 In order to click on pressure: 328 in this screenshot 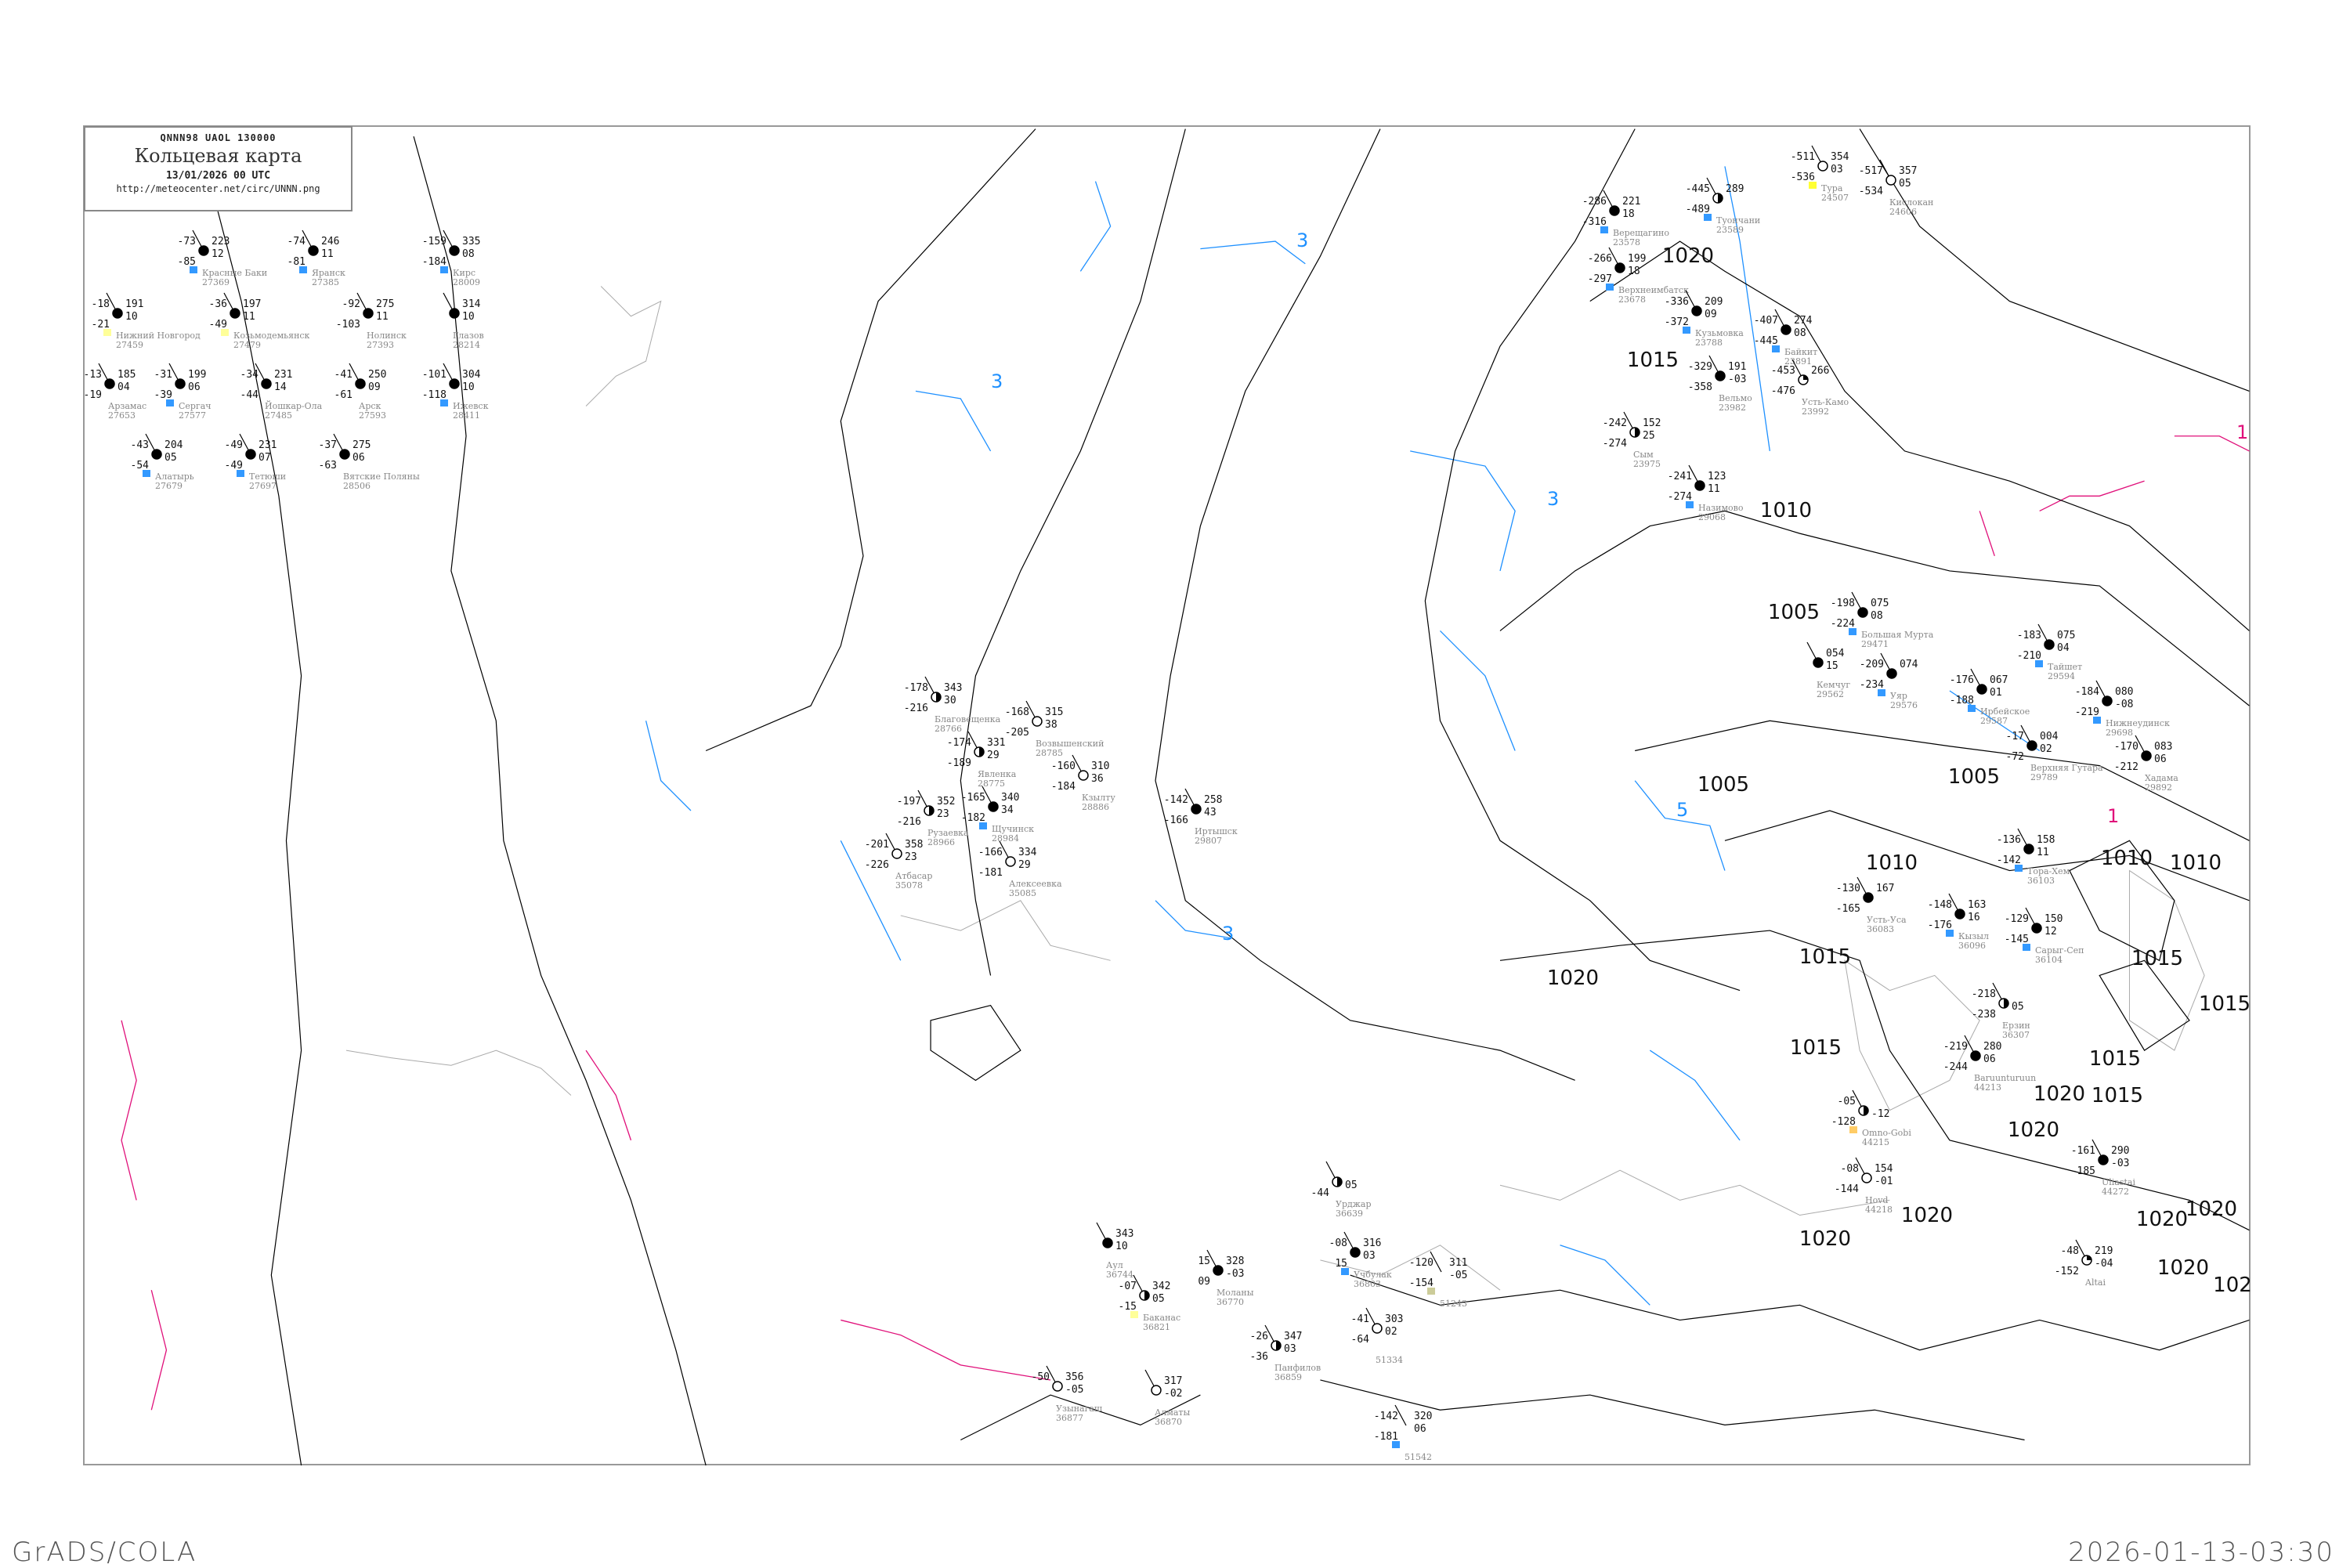, I will do `click(1235, 1261)`.